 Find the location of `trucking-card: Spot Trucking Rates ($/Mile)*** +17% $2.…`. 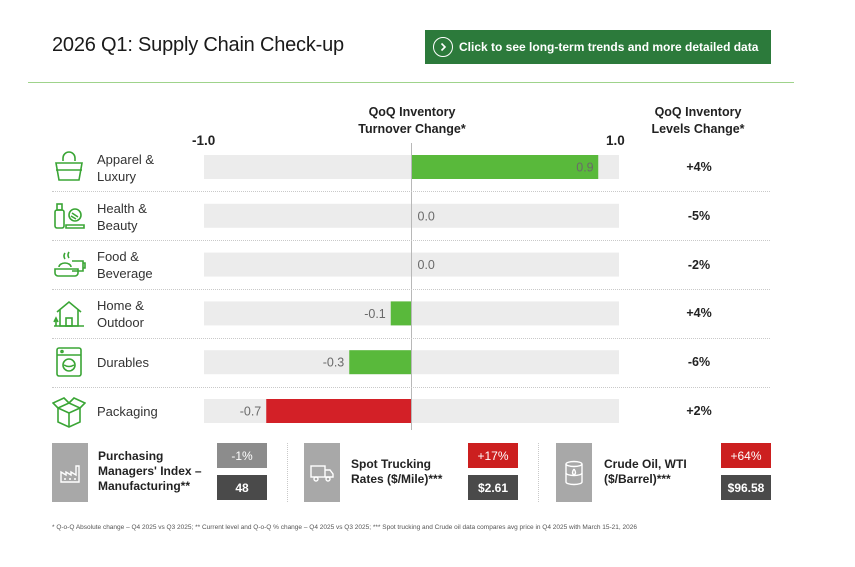

trucking-card: Spot Trucking Rates ($/Mile)*** +17% $2.… is located at coordinates (411, 472).